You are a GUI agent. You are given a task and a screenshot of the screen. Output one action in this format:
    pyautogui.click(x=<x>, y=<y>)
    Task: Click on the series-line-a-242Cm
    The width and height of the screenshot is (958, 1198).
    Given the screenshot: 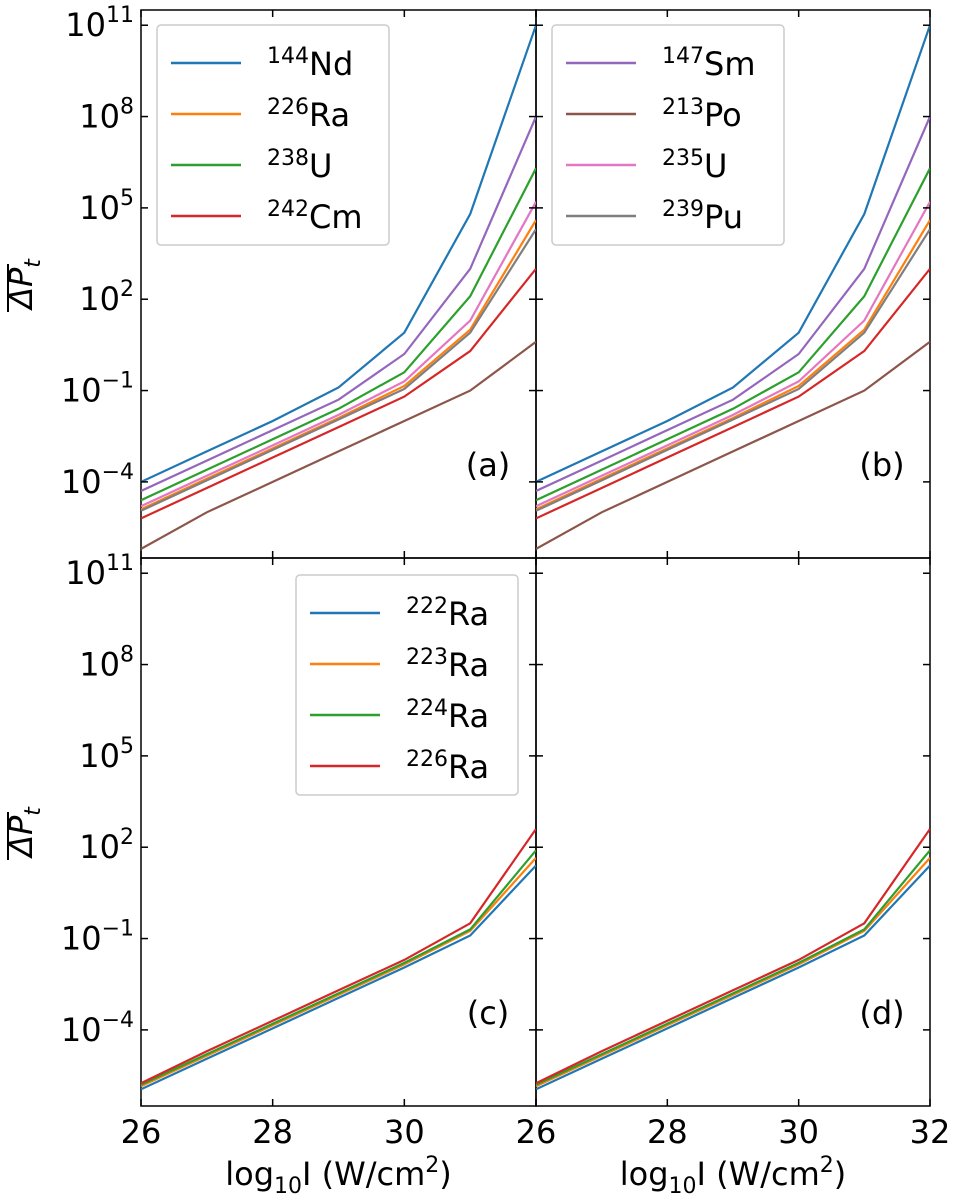 What is the action you would take?
    pyautogui.click(x=338, y=394)
    